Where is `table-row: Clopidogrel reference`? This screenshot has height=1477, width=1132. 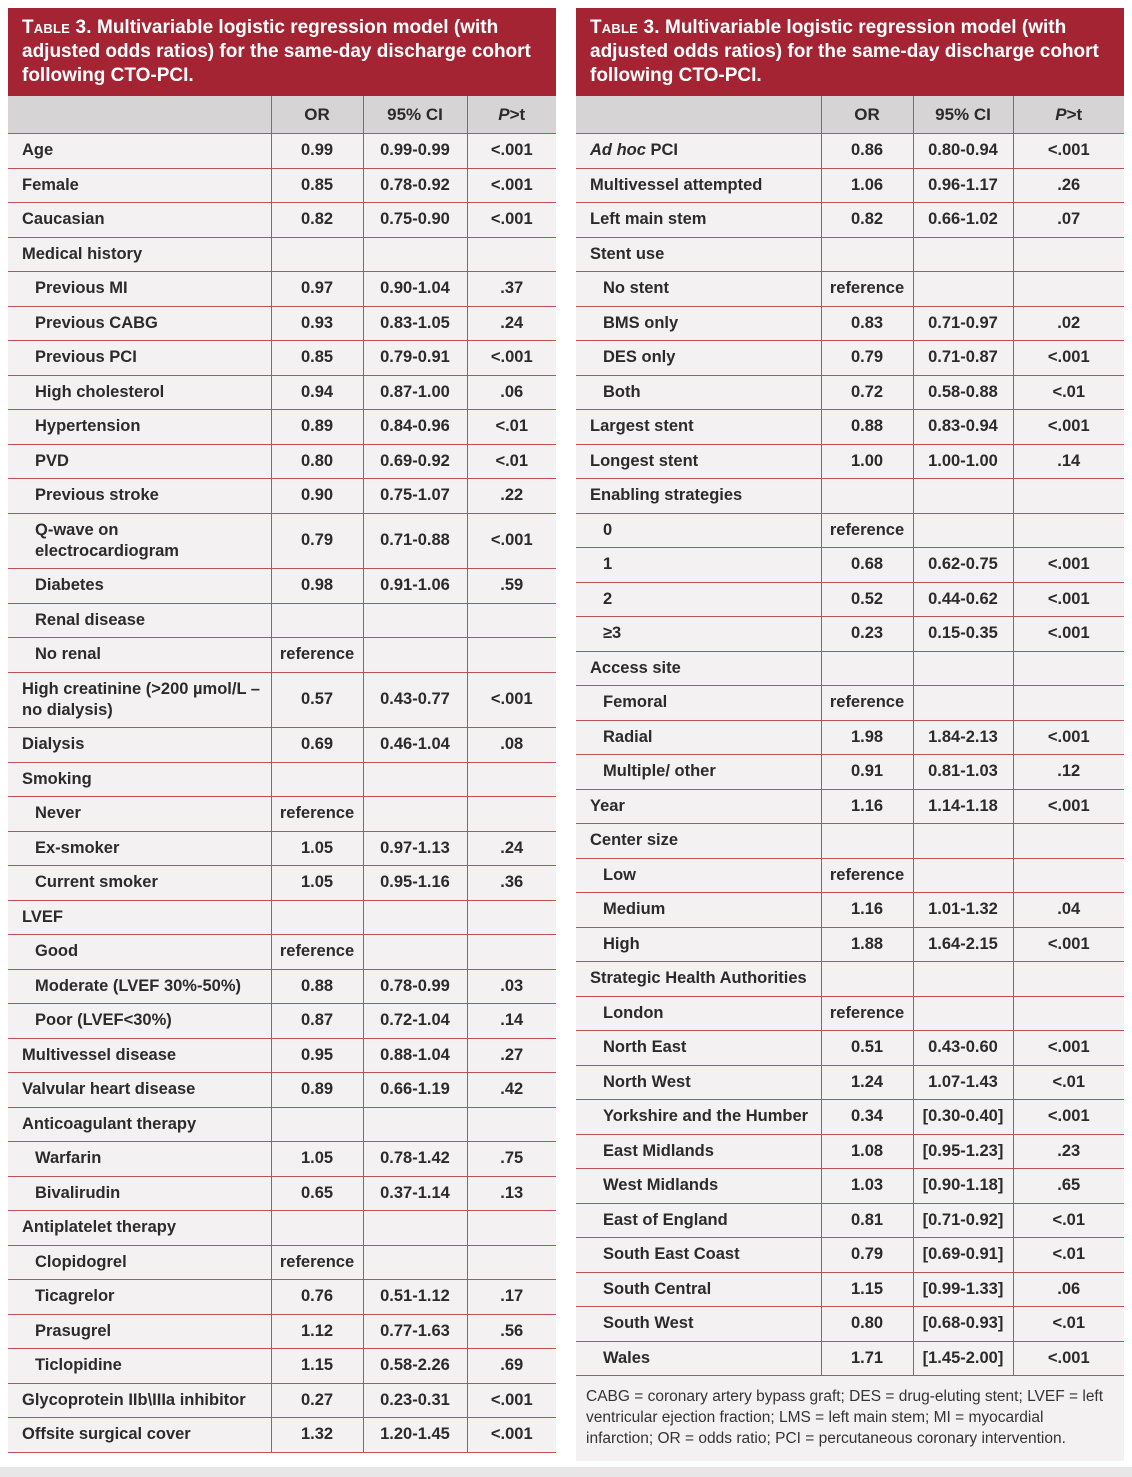
table-row: Clopidogrel reference is located at coordinates (282, 1262).